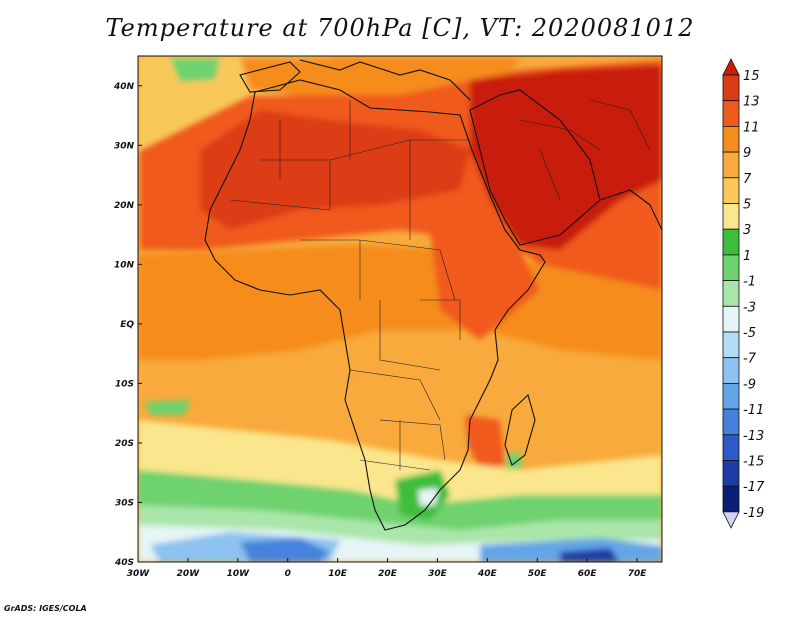 Image resolution: width=800 pixels, height=618 pixels. I want to click on field-atlantic-green-spot, so click(167, 407).